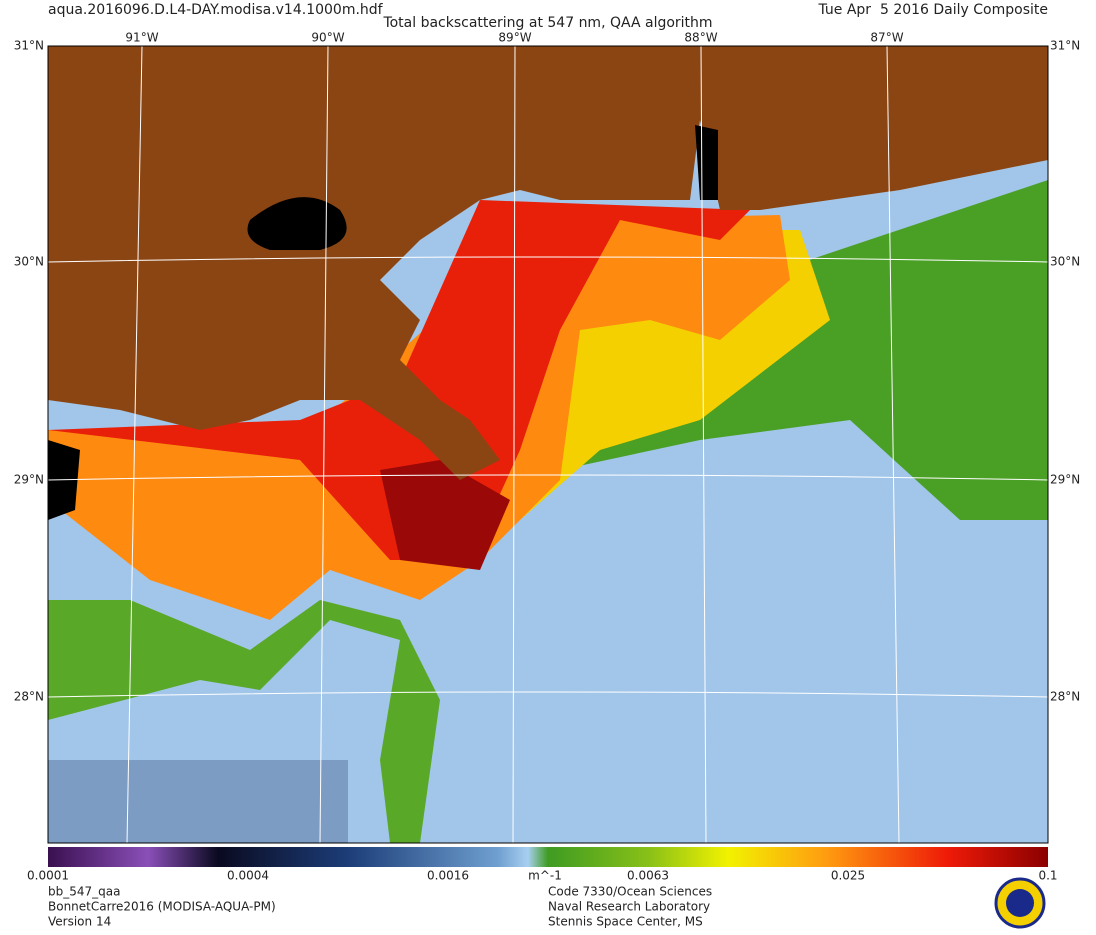 This screenshot has height=935, width=1096. Describe the element at coordinates (244, 721) in the screenshot. I see `green-water` at that location.